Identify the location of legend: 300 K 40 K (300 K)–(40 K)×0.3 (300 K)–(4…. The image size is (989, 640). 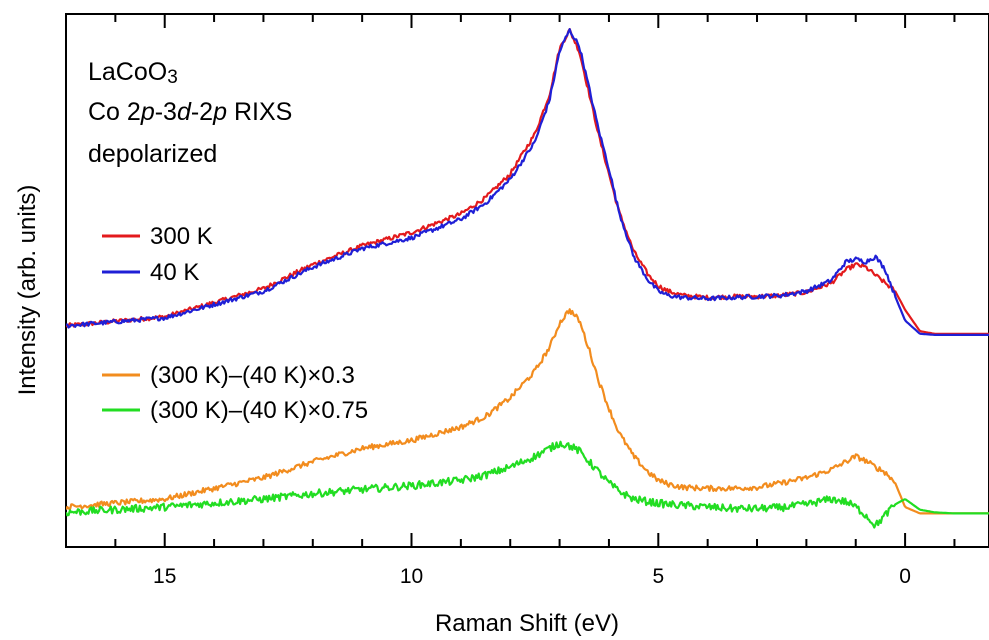
(235, 323).